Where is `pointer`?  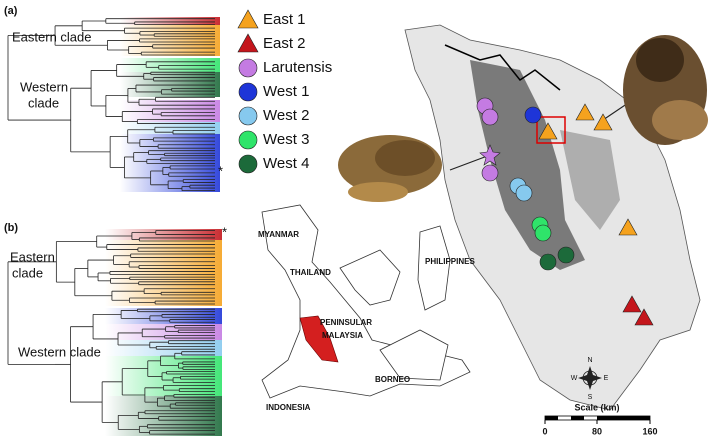
pointer is located at coordinates (470, 162).